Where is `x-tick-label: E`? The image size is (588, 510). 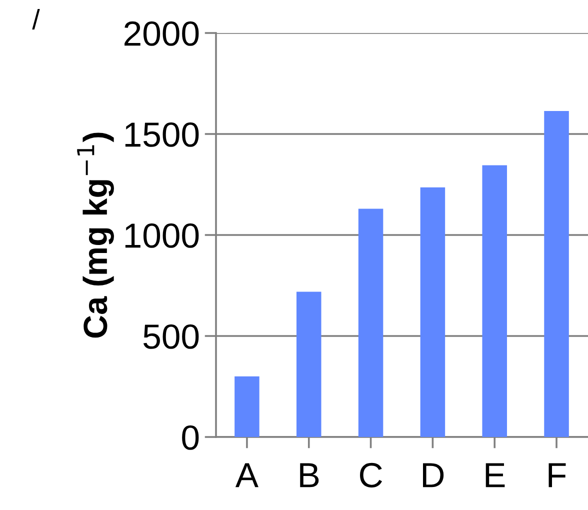
x-tick-label: E is located at coordinates (495, 475).